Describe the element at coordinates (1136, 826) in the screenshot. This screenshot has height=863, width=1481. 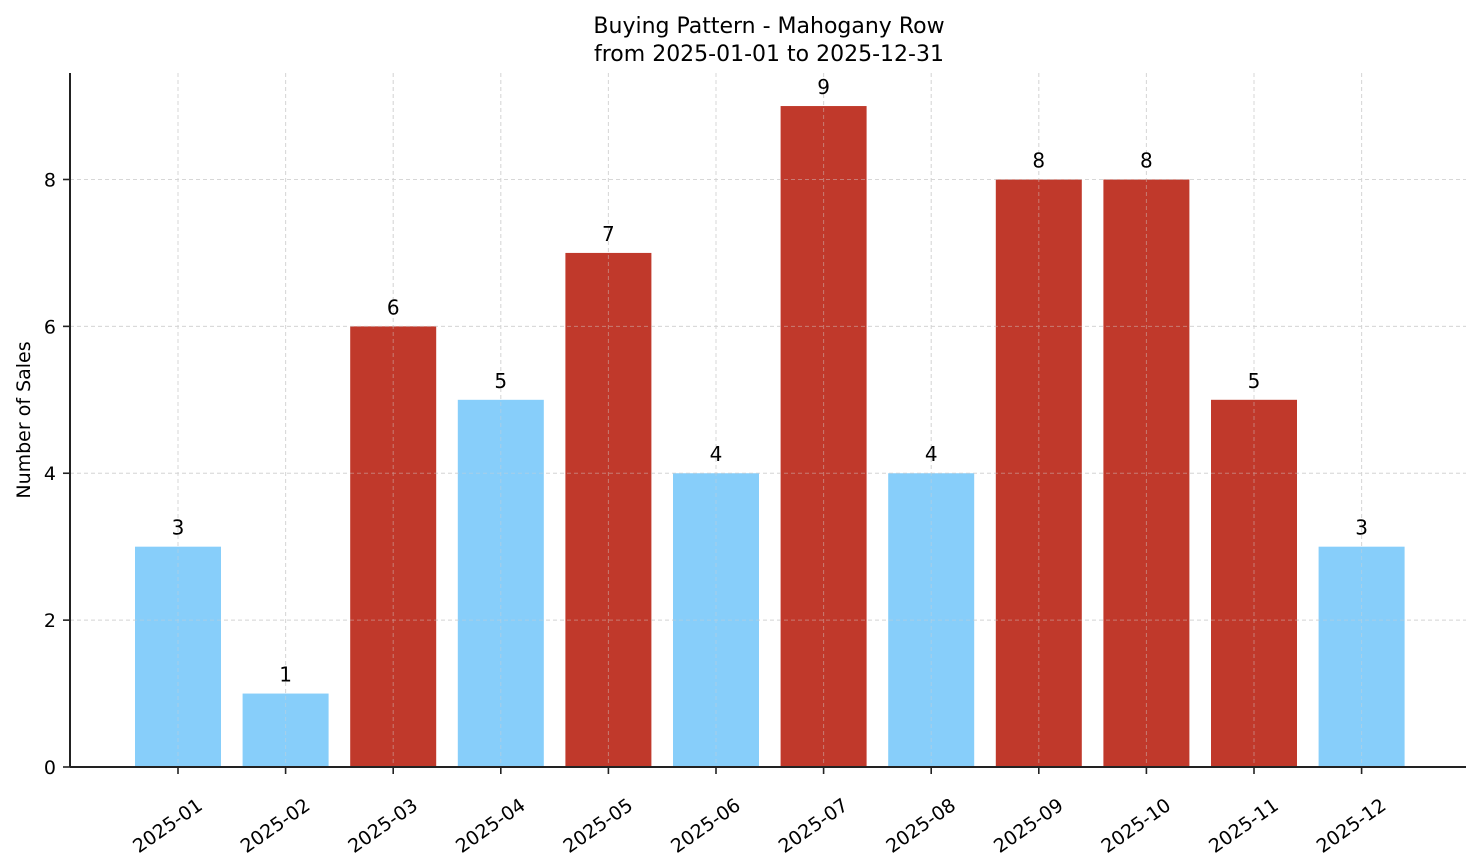
I see `x-tick-label: 2025-10` at that location.